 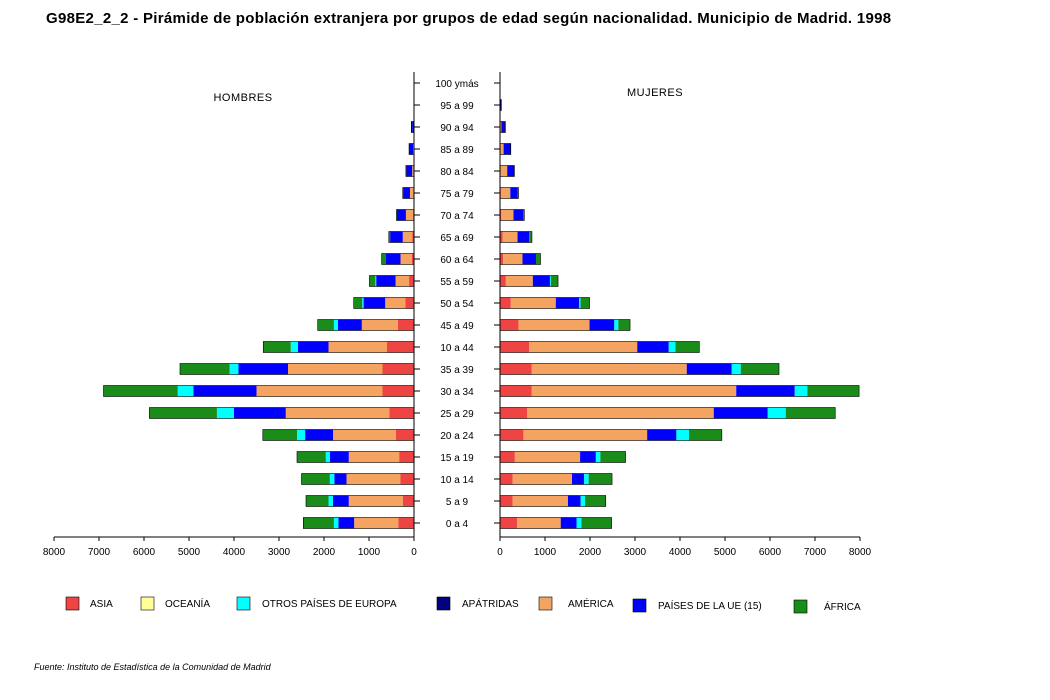 What do you see at coordinates (369, 552) in the screenshot?
I see `men-x-tick-label: 1000` at bounding box center [369, 552].